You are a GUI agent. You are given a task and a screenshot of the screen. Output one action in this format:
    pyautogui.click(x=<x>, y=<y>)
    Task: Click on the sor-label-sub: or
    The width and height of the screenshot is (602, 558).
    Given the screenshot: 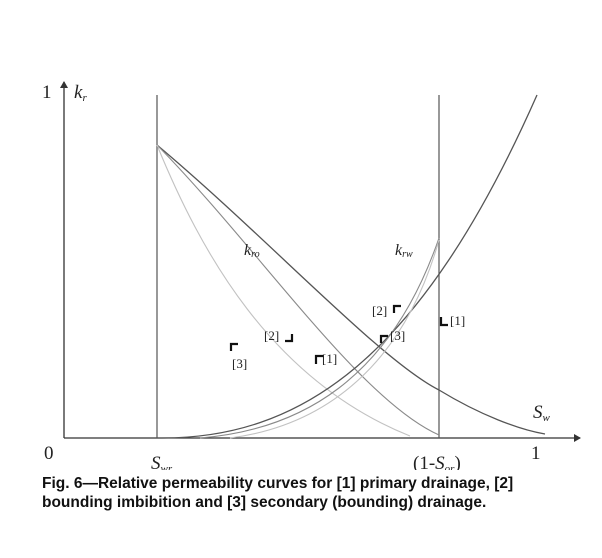 What is the action you would take?
    pyautogui.click(x=450, y=466)
    